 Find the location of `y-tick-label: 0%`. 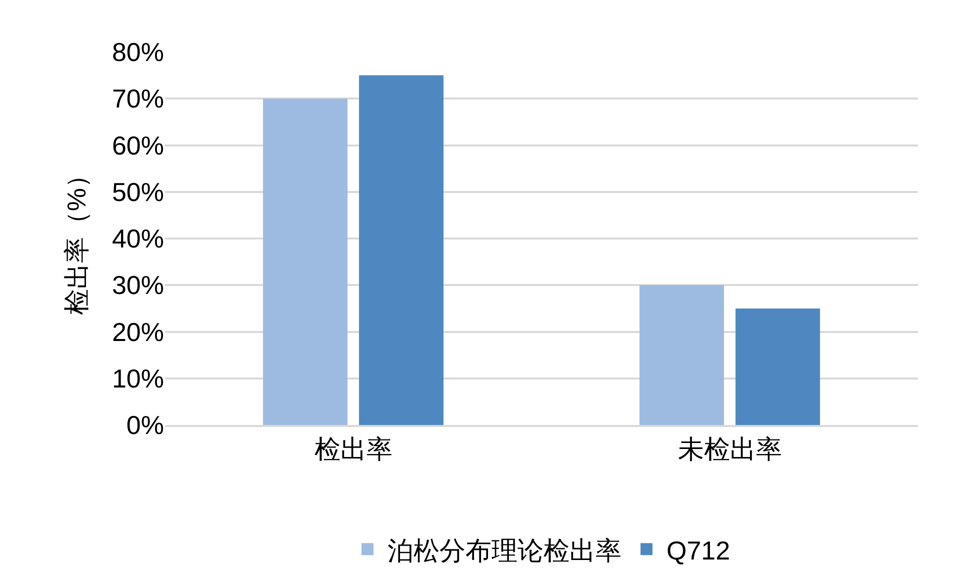

y-tick-label: 0% is located at coordinates (145, 425).